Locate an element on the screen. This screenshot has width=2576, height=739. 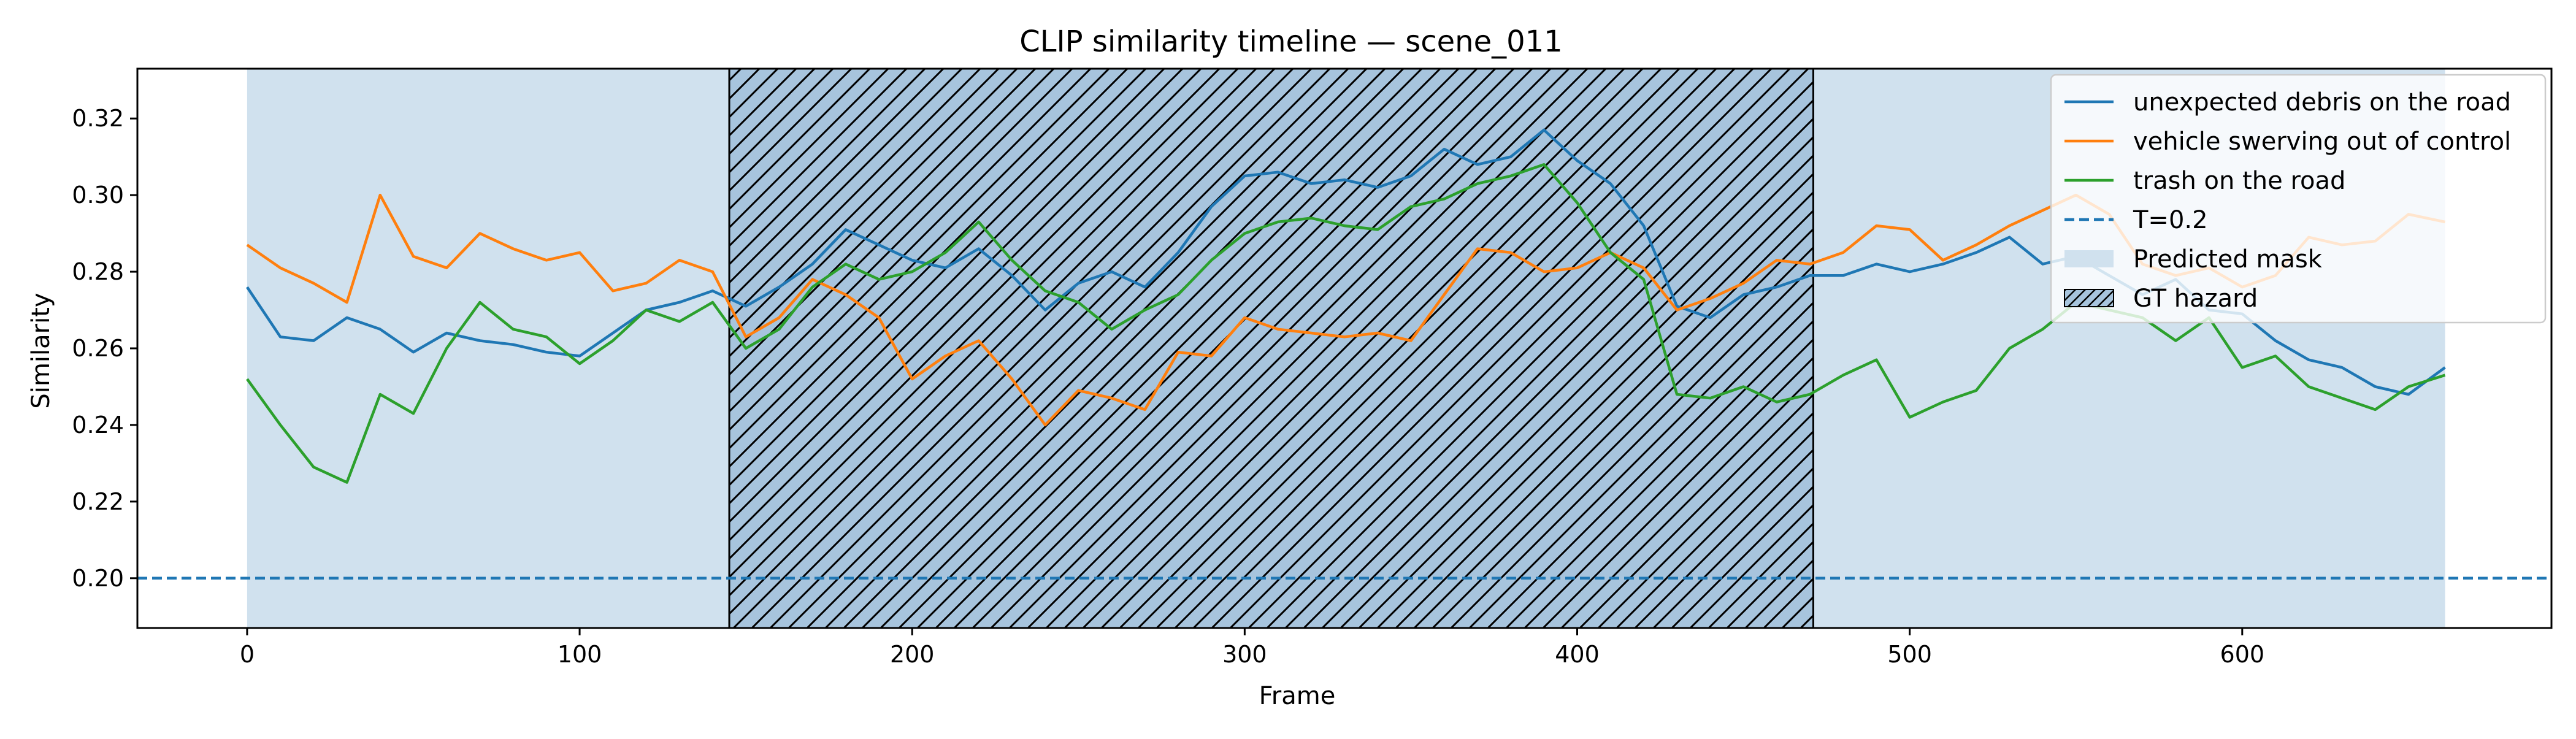
y-tick-label: 0.24 is located at coordinates (98, 425).